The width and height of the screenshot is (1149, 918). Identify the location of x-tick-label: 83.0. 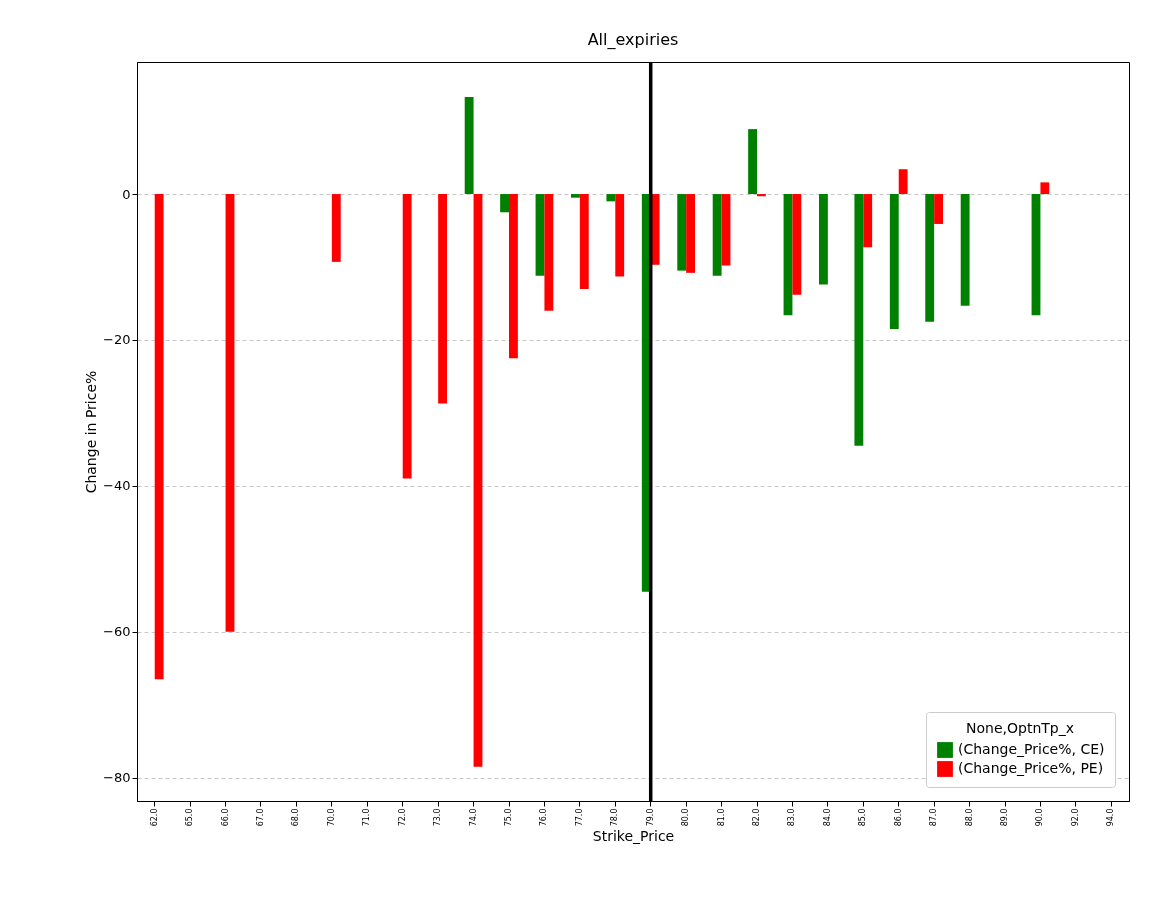
(792, 817).